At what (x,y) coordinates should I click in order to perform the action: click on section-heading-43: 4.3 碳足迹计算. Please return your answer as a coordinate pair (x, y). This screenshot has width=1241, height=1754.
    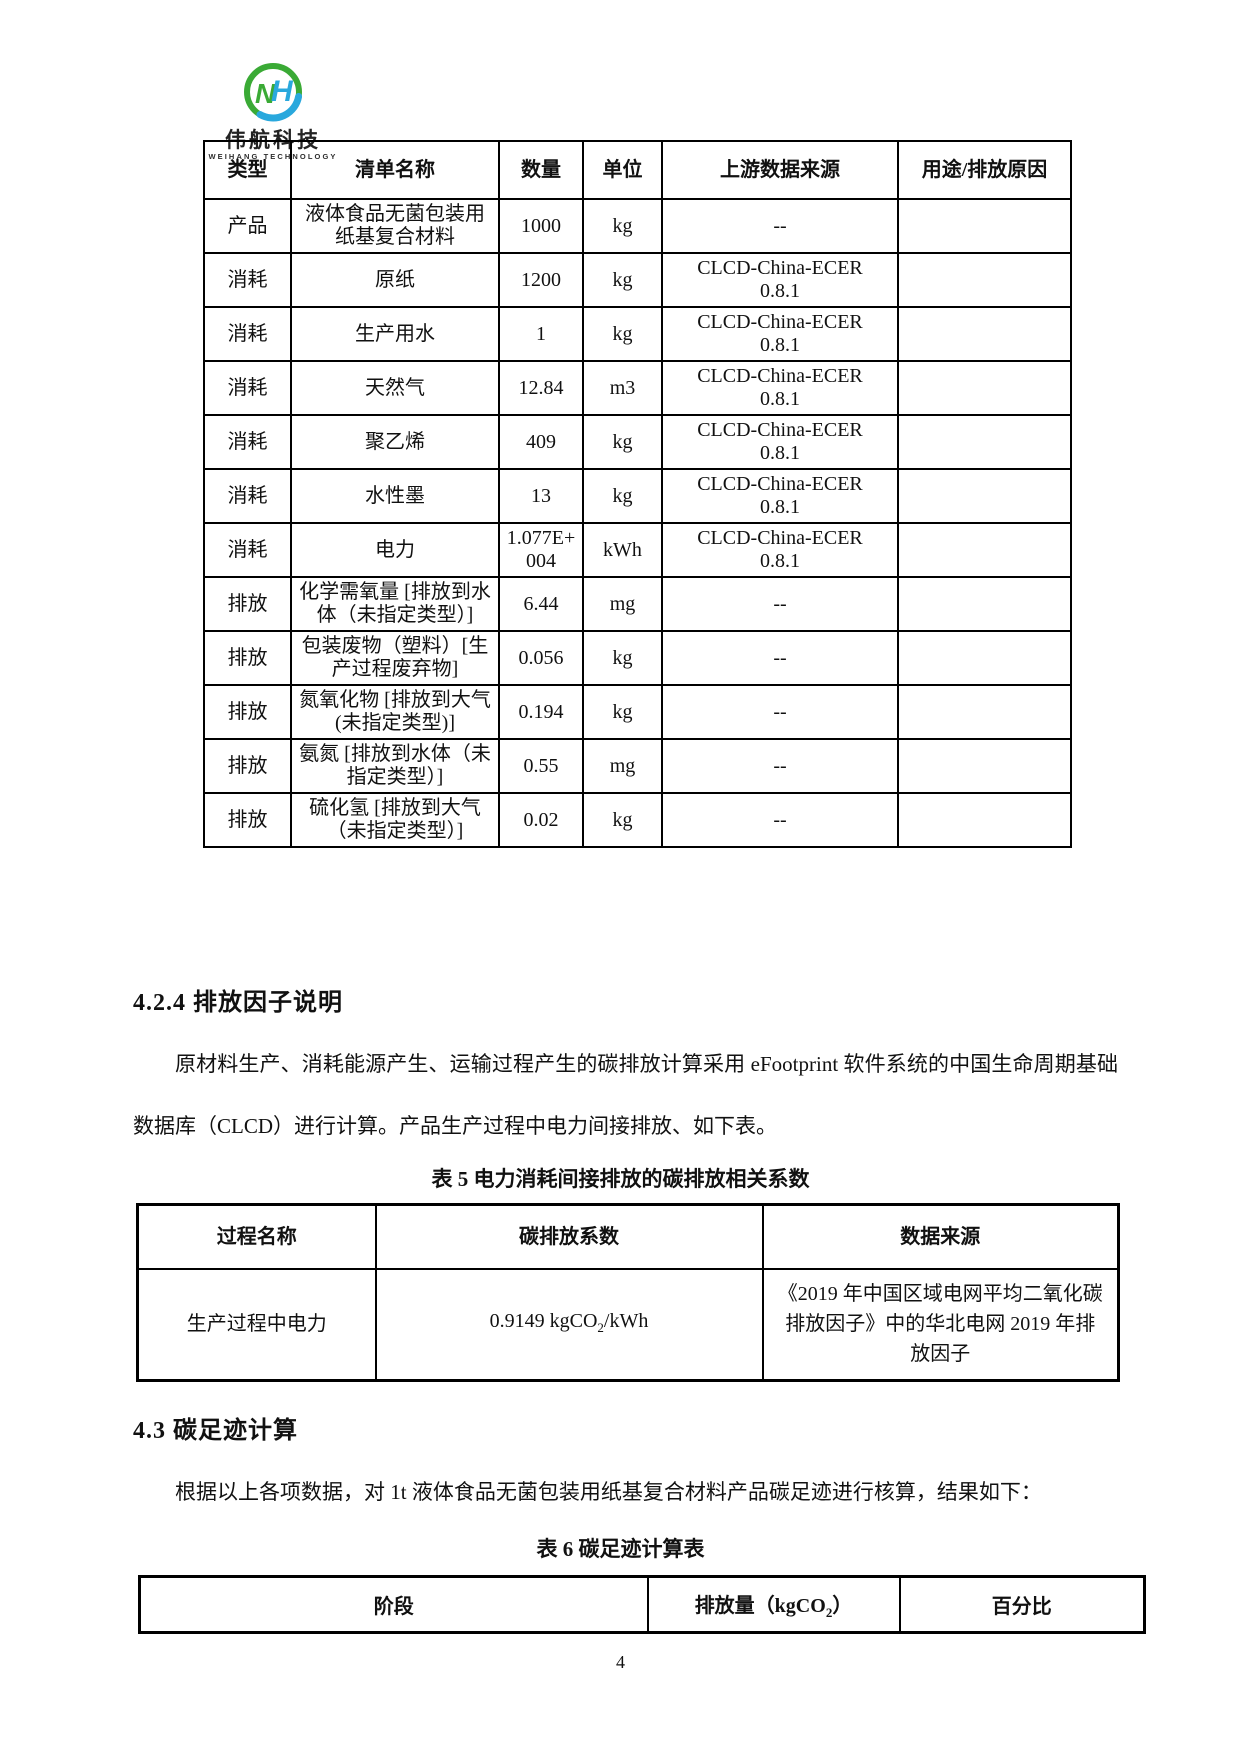
    Looking at the image, I should click on (215, 1431).